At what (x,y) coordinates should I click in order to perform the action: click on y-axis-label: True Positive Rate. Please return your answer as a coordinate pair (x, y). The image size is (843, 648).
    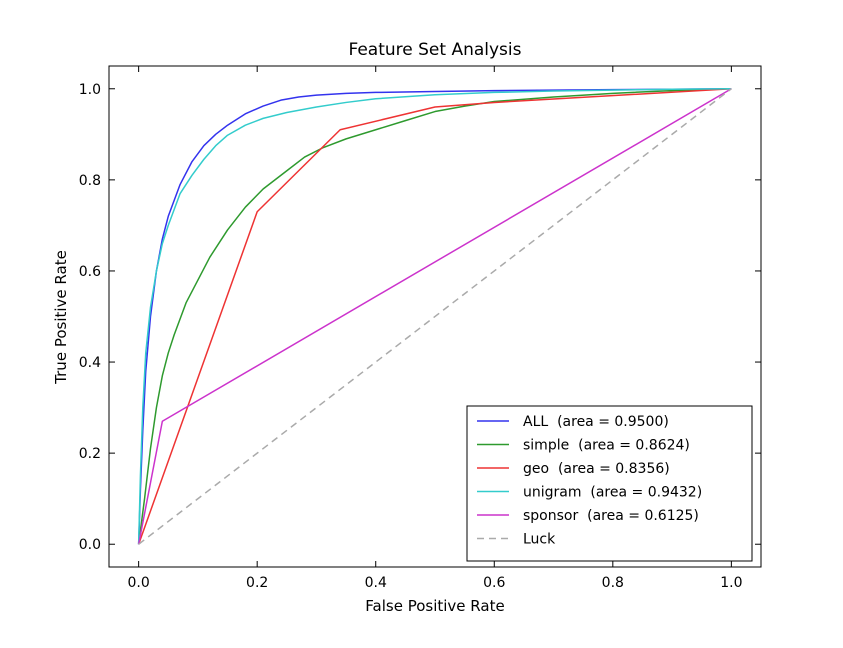
    Looking at the image, I should click on (61, 317).